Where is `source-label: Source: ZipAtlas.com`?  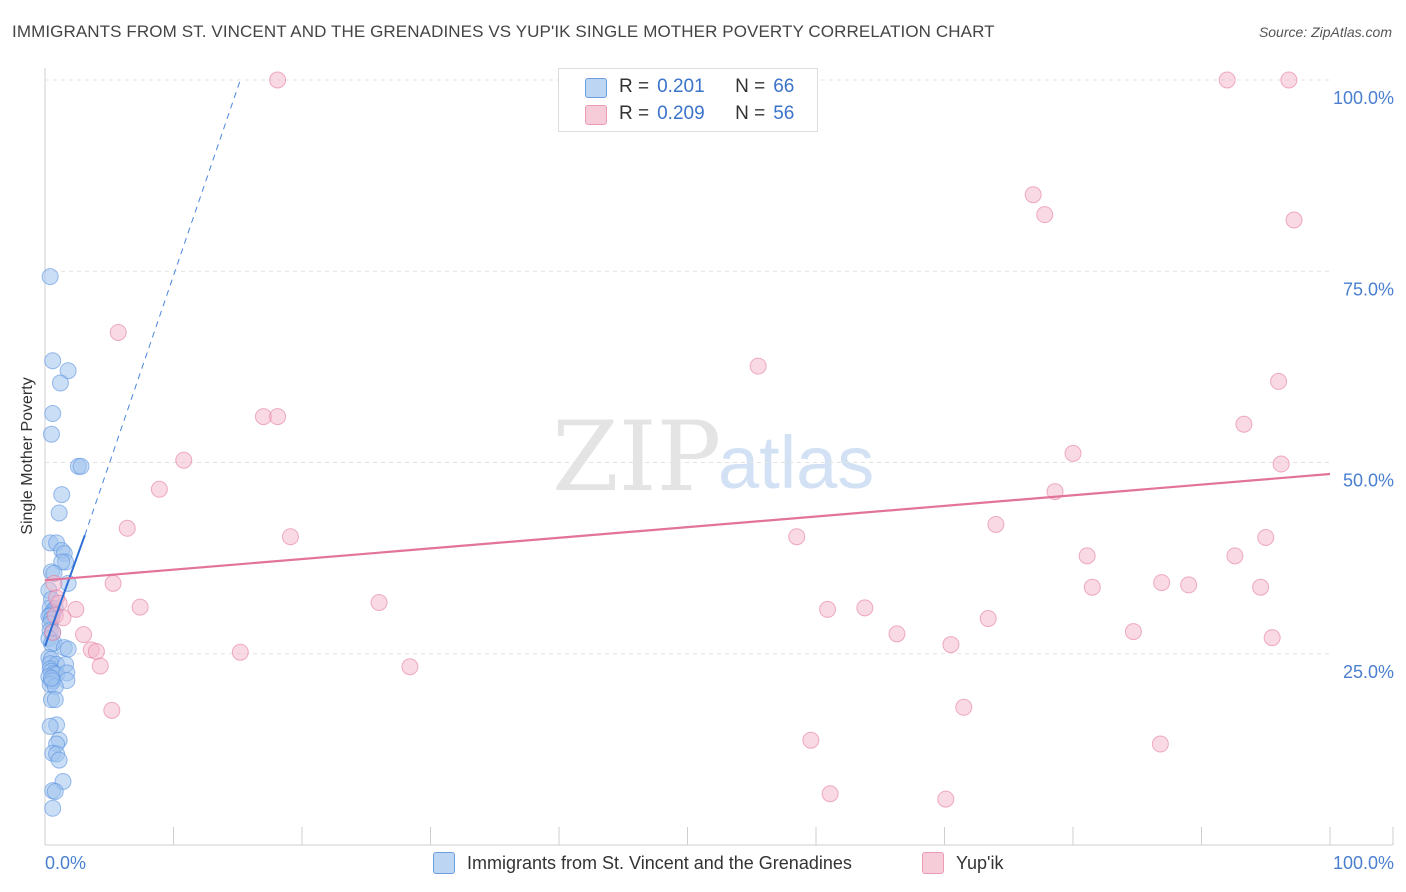 source-label: Source: ZipAtlas.com is located at coordinates (1325, 32).